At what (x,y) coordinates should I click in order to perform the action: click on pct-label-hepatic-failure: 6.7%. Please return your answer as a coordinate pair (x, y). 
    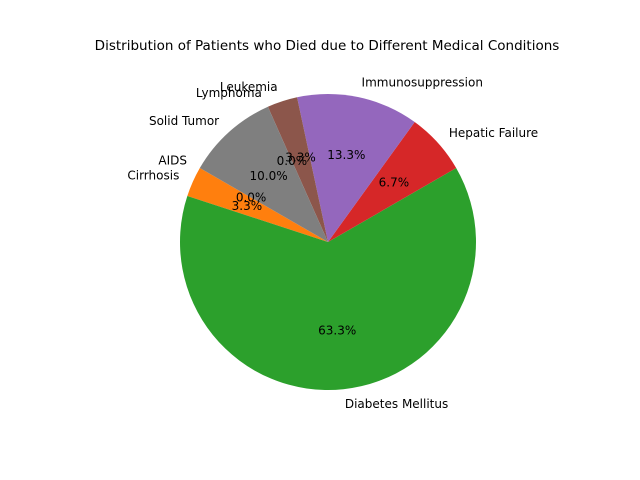
    Looking at the image, I should click on (394, 183).